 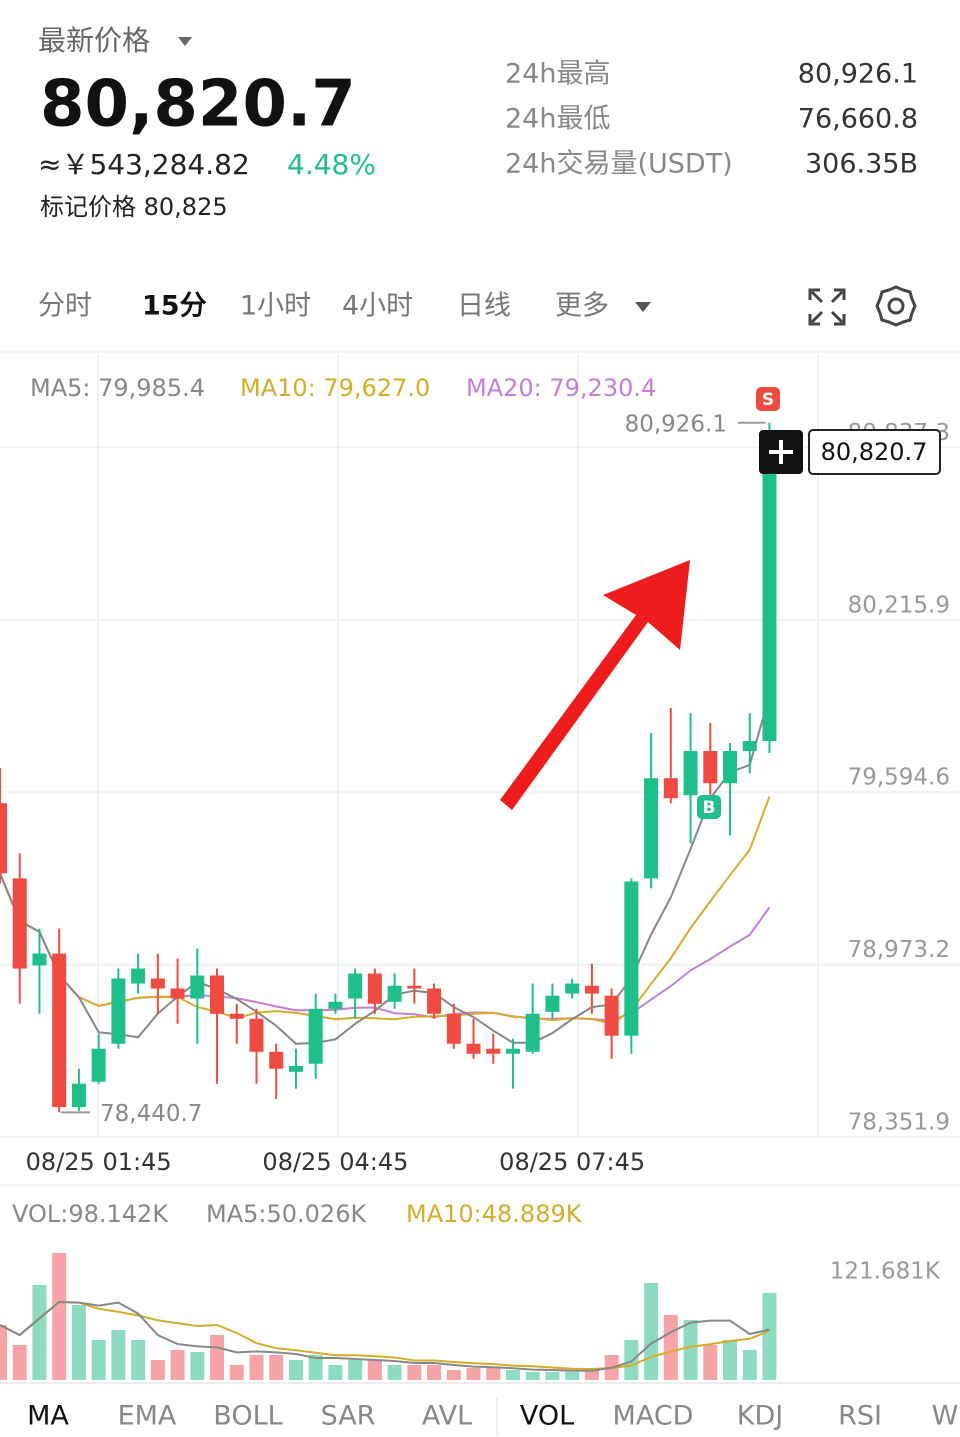 What do you see at coordinates (94, 40) in the screenshot?
I see `price-label: 最新价格` at bounding box center [94, 40].